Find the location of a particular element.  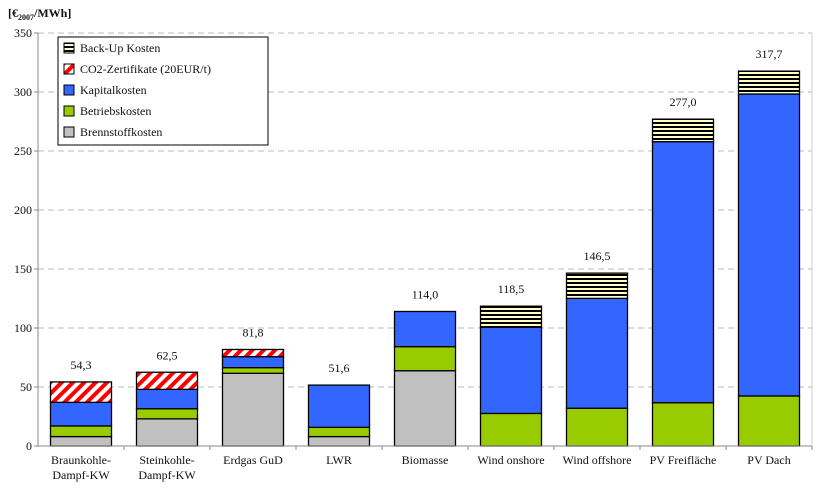

x-tick-label-line: PV Dach is located at coordinates (768, 460).